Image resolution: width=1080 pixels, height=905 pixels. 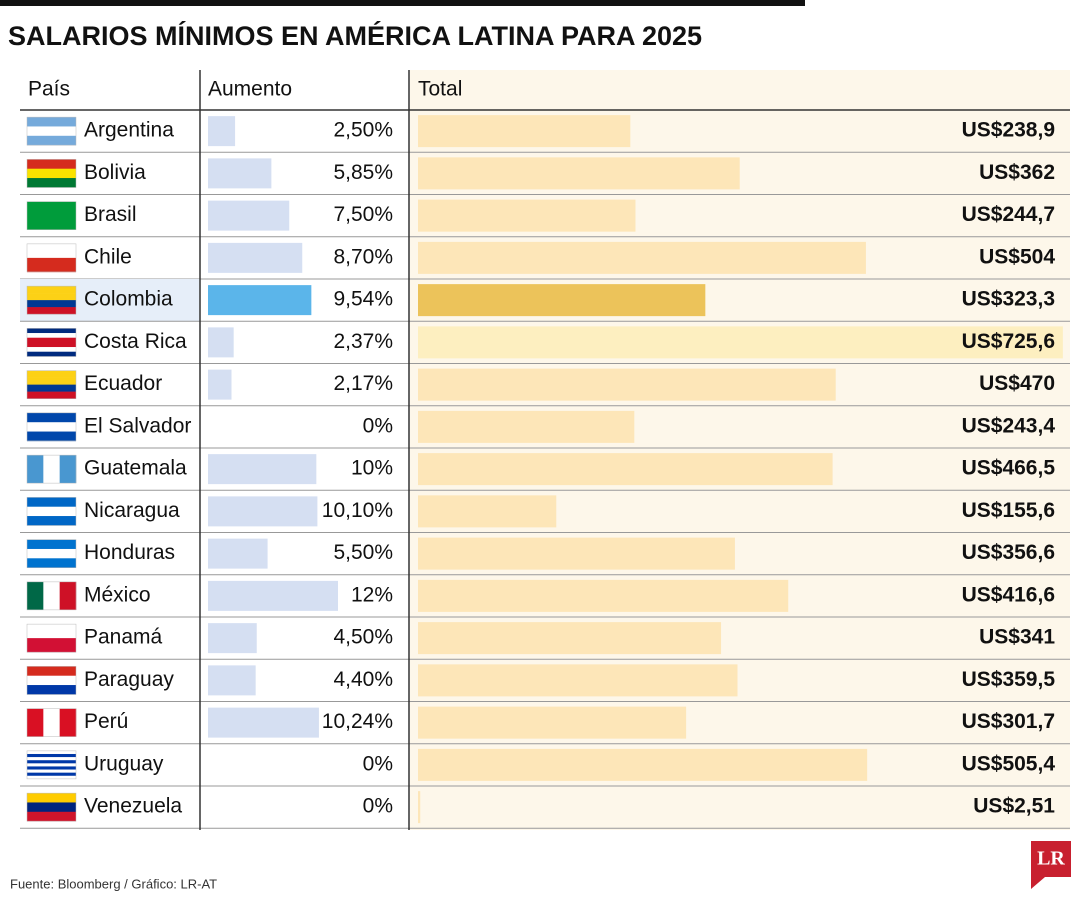 What do you see at coordinates (133, 806) in the screenshot?
I see `country-label: Venezuela` at bounding box center [133, 806].